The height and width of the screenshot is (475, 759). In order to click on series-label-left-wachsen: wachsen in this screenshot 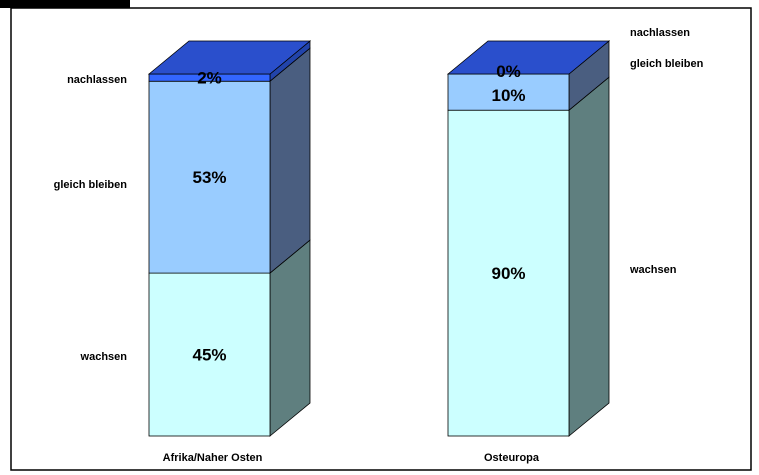, I will do `click(104, 357)`.